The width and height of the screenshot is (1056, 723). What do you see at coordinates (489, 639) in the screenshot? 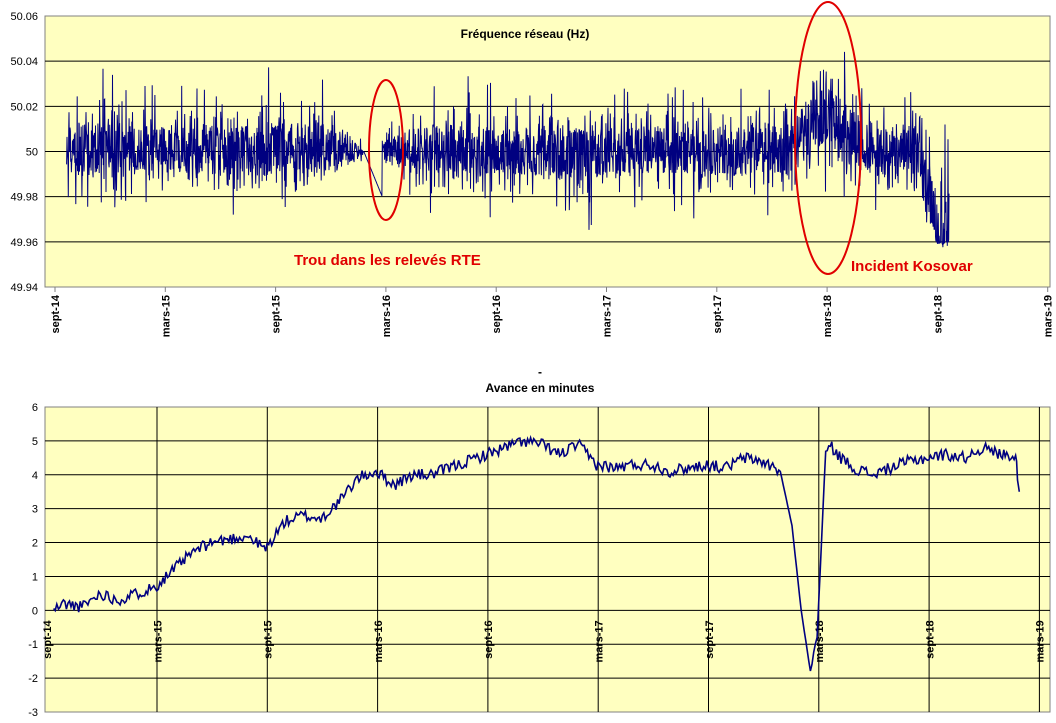
I see `advance-x-tick-label: sept-16` at bounding box center [489, 639].